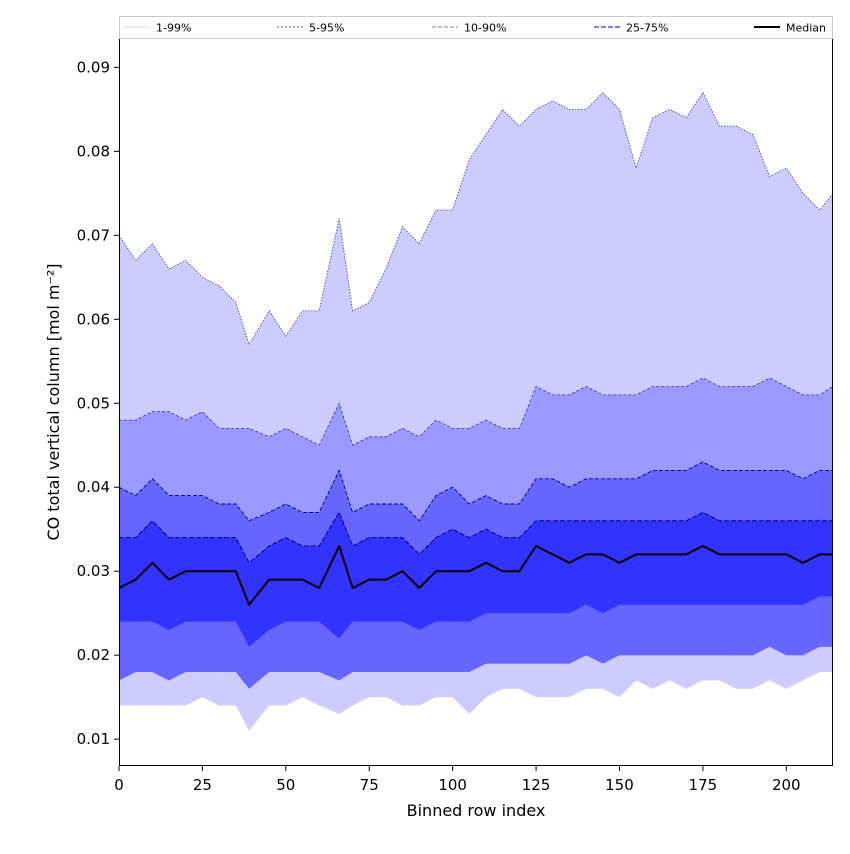  What do you see at coordinates (475, 491) in the screenshot?
I see `line-10-90-upper` at bounding box center [475, 491].